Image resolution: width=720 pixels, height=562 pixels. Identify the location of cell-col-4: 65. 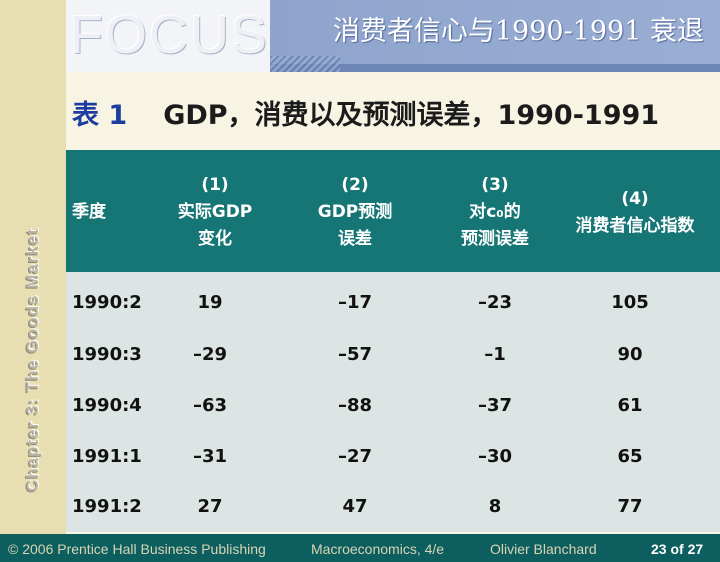
(630, 456).